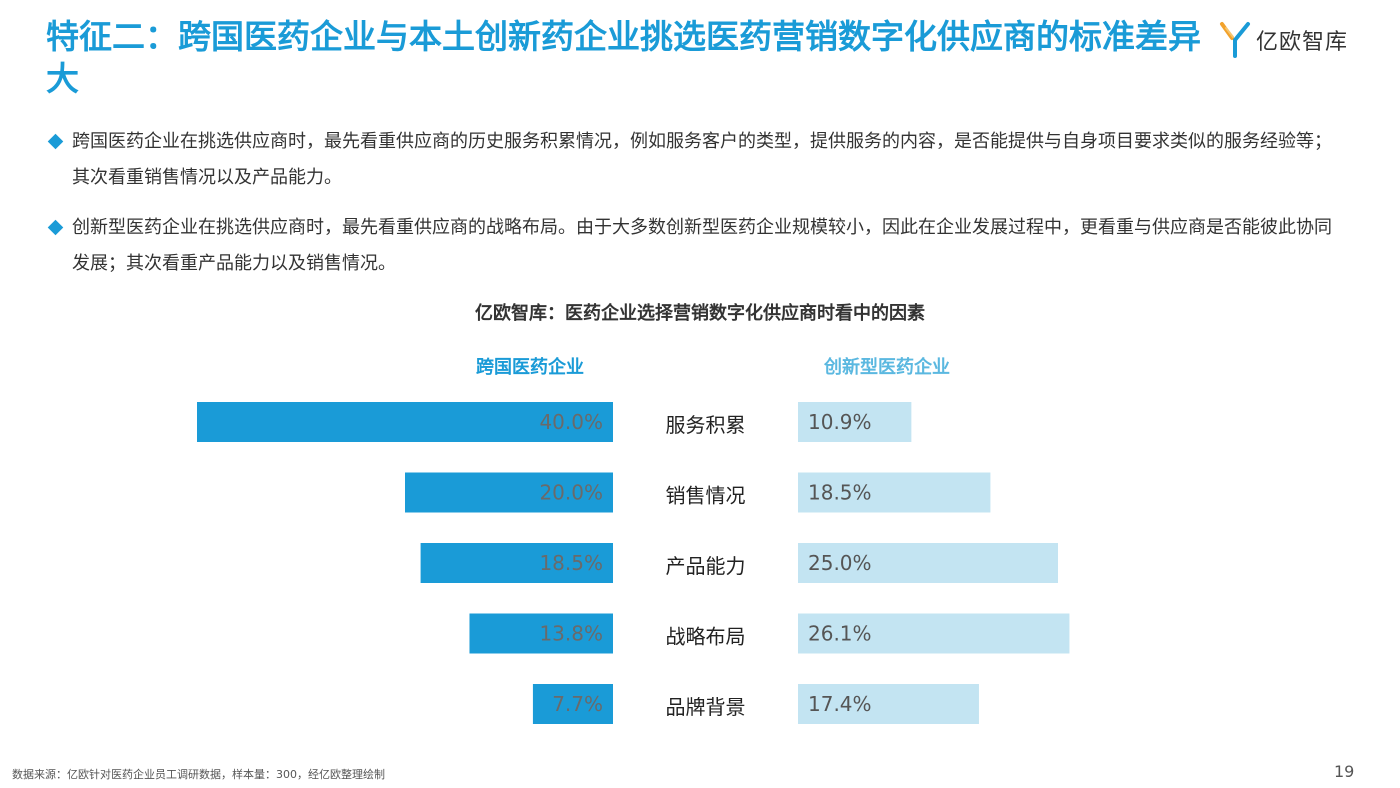 The image size is (1400, 788). I want to click on value-label-multinational: 7.7%, so click(577, 704).